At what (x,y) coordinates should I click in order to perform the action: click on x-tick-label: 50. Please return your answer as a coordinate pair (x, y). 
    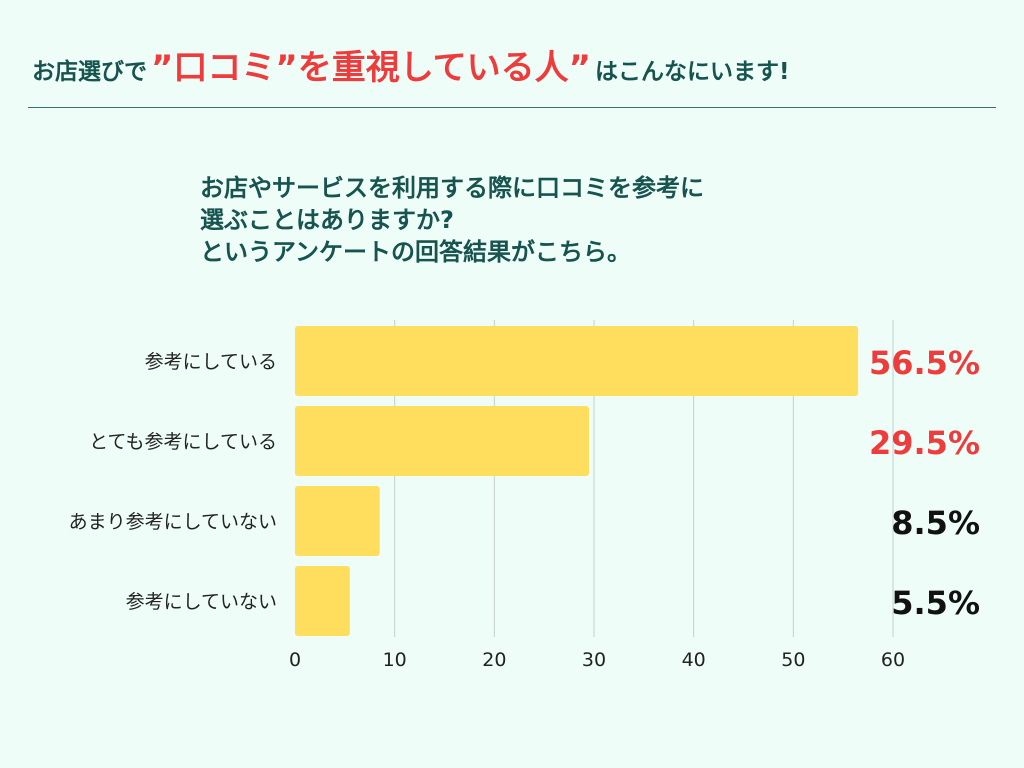
    Looking at the image, I should click on (793, 660).